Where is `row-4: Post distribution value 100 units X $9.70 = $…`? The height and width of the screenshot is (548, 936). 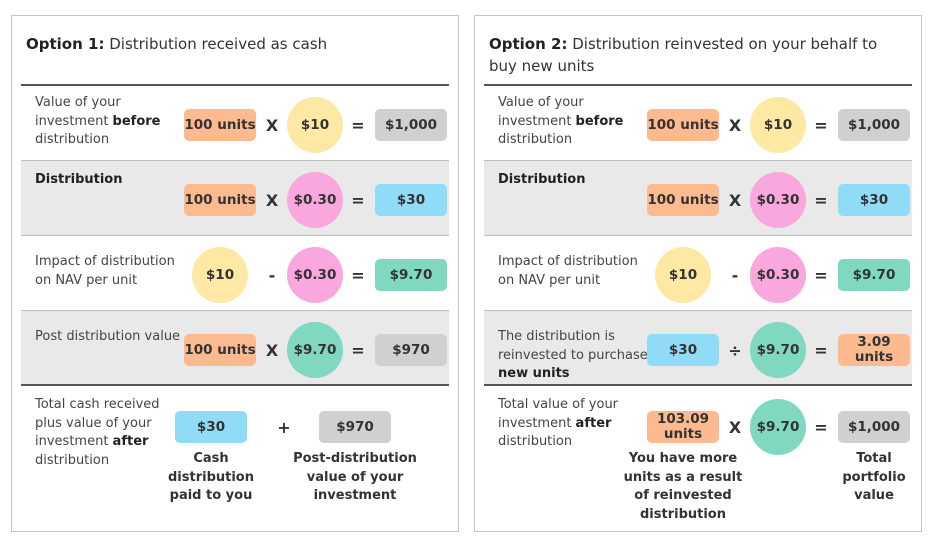 row-4: Post distribution value 100 units X $9.70 = $… is located at coordinates (235, 348).